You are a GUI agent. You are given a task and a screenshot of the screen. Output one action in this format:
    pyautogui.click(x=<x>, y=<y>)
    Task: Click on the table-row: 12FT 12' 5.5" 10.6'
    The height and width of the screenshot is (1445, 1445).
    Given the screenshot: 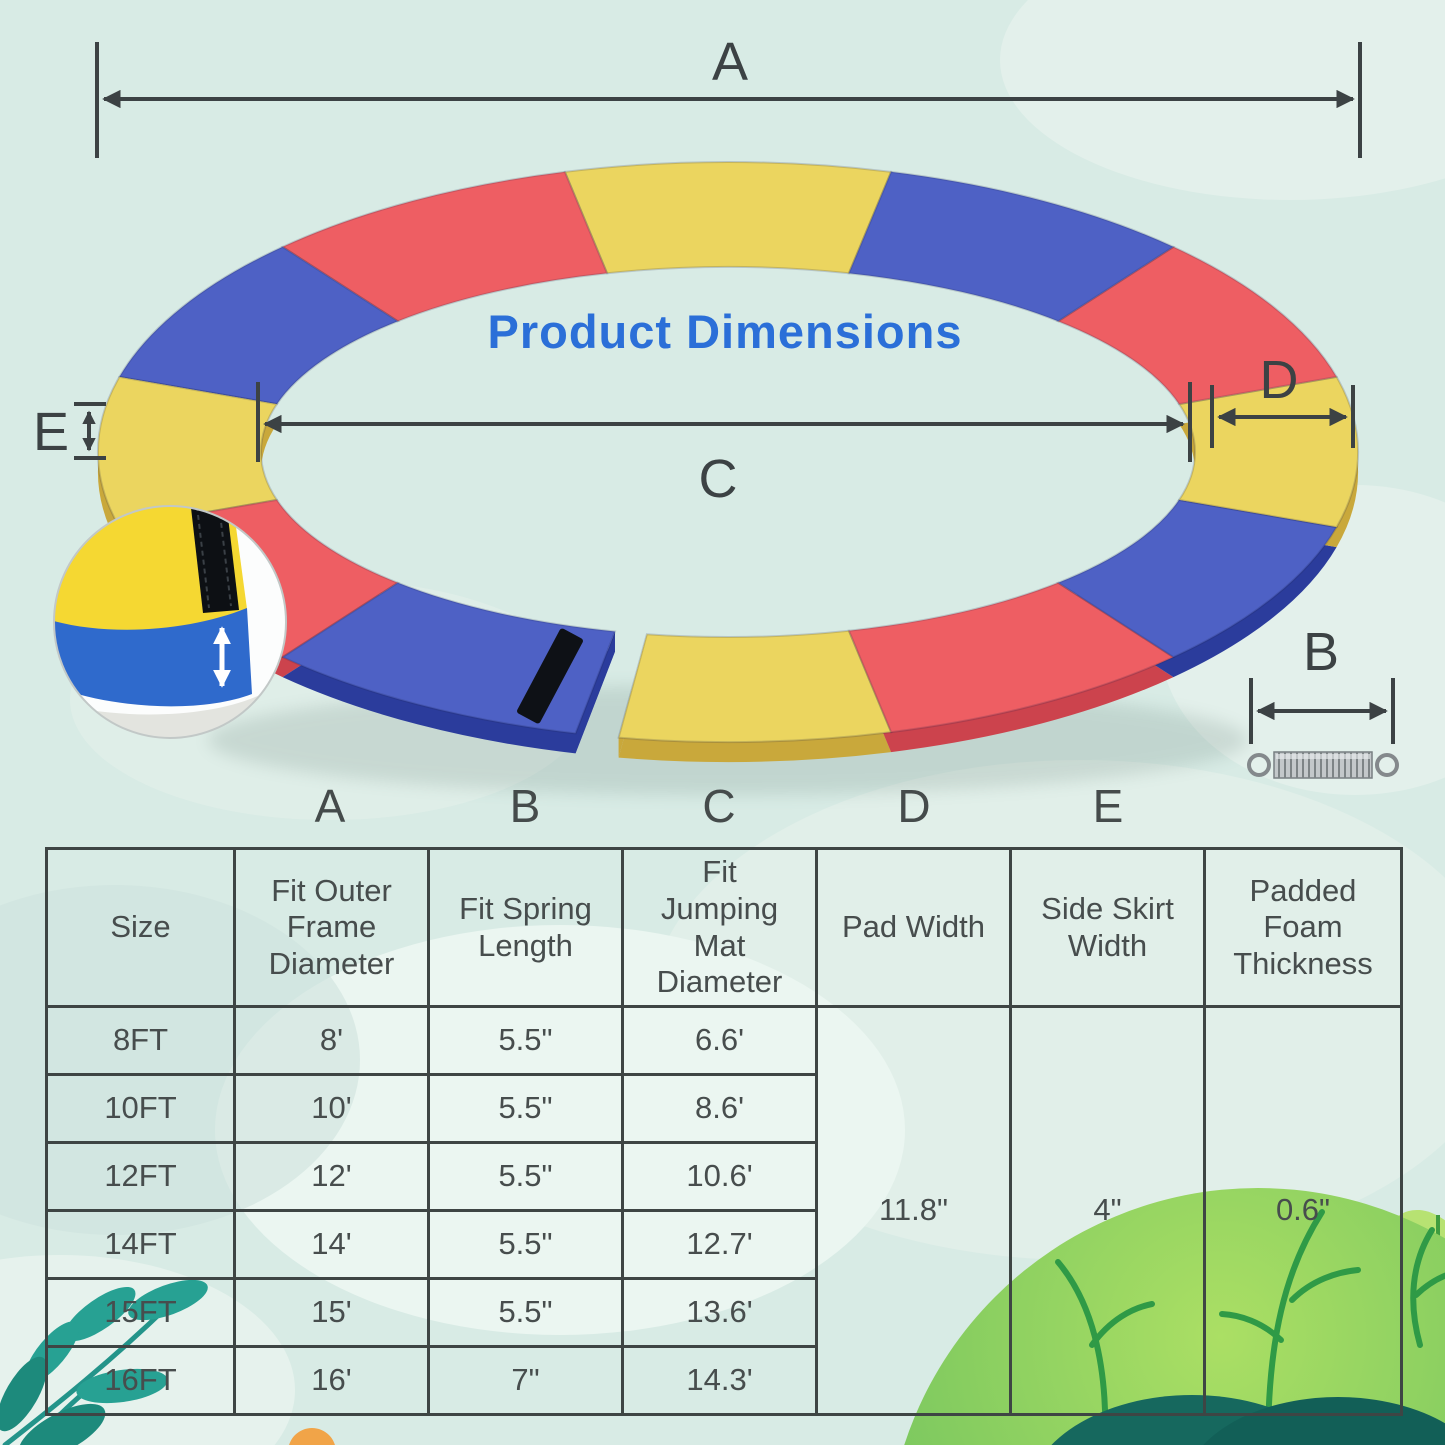 What is the action you would take?
    pyautogui.click(x=723, y=1176)
    